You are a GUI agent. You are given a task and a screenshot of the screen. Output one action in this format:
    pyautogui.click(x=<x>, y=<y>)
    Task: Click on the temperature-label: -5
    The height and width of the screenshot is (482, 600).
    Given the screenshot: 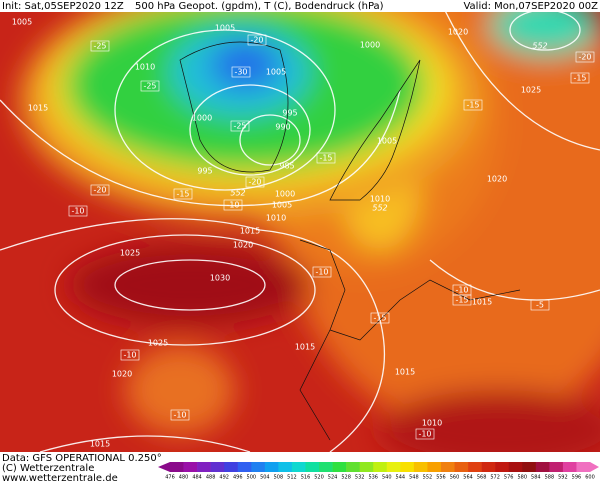 What is the action you would take?
    pyautogui.click(x=540, y=305)
    